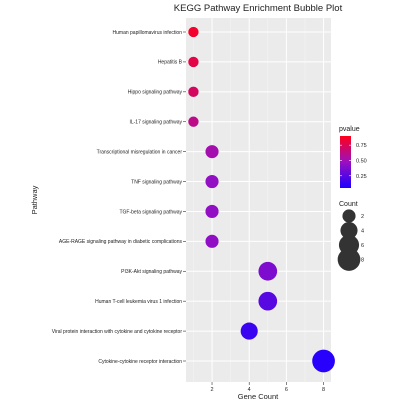  What do you see at coordinates (362, 232) in the screenshot?
I see `count-legend-label: 4` at bounding box center [362, 232].